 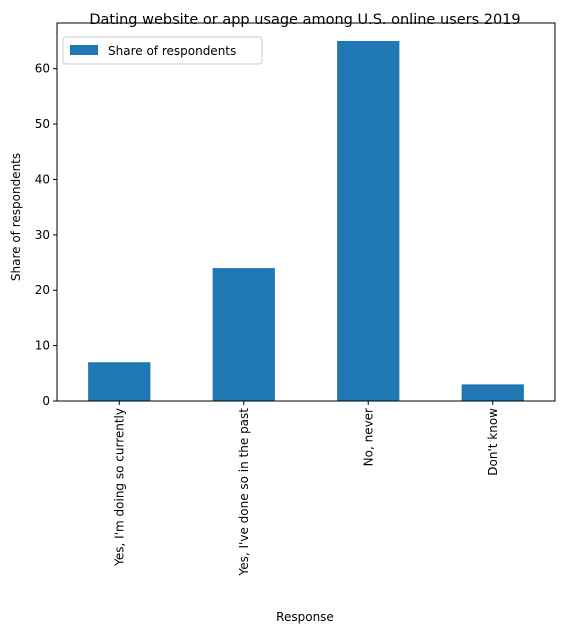 I want to click on legend: Share of respondents, so click(x=162, y=50).